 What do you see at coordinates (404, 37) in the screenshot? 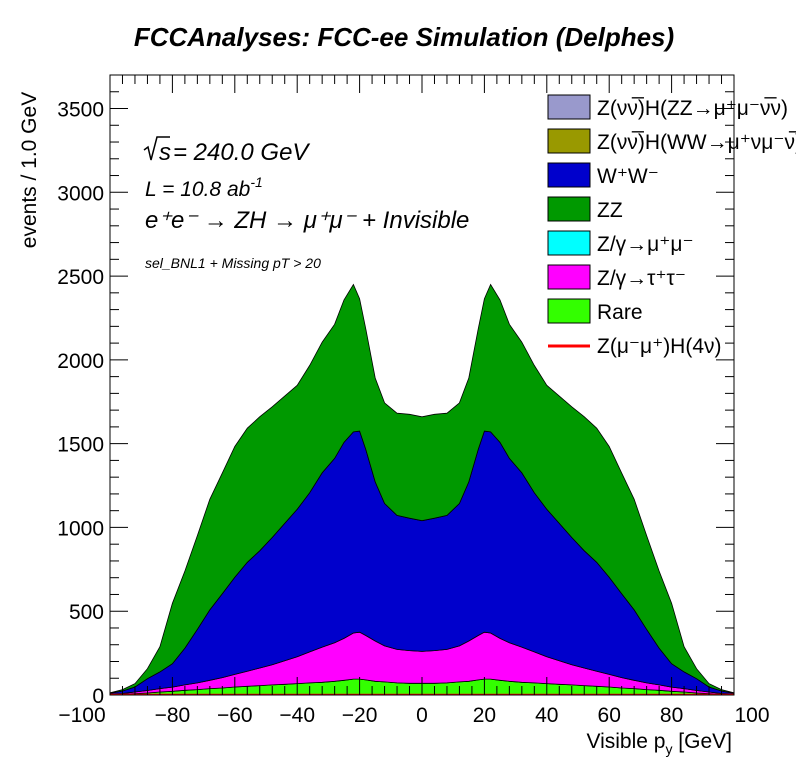
I see `chart-title: FCCAnalyses: FCC-ee Simulation (Delphes)` at bounding box center [404, 37].